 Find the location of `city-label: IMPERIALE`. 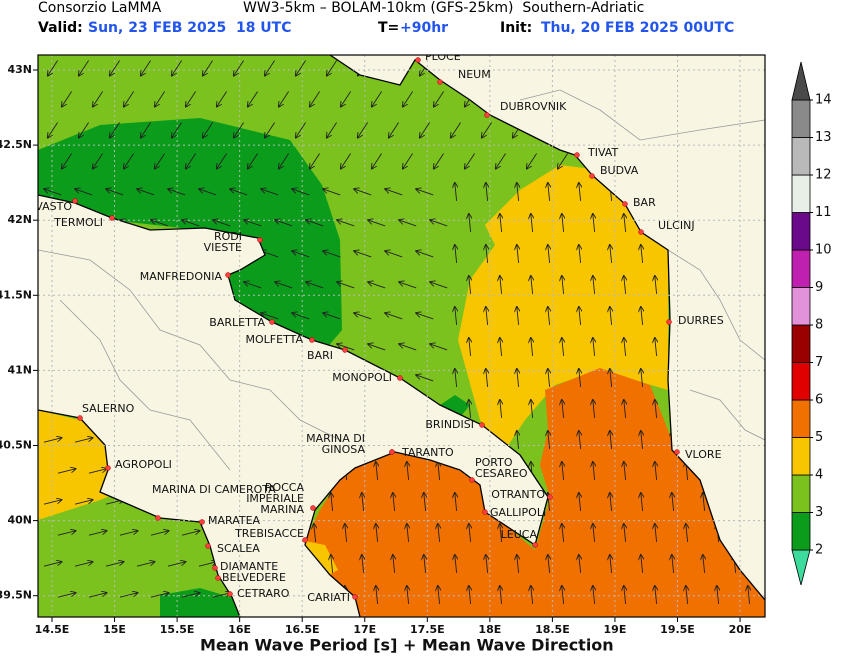

city-label: IMPERIALE is located at coordinates (275, 498).